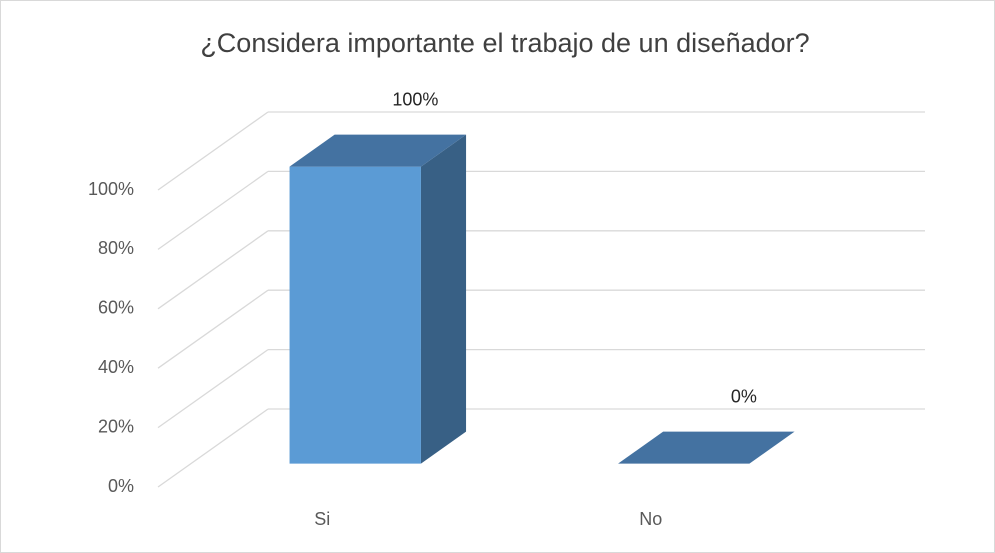 This screenshot has width=995, height=553. What do you see at coordinates (650, 519) in the screenshot?
I see `x-tick-label: No` at bounding box center [650, 519].